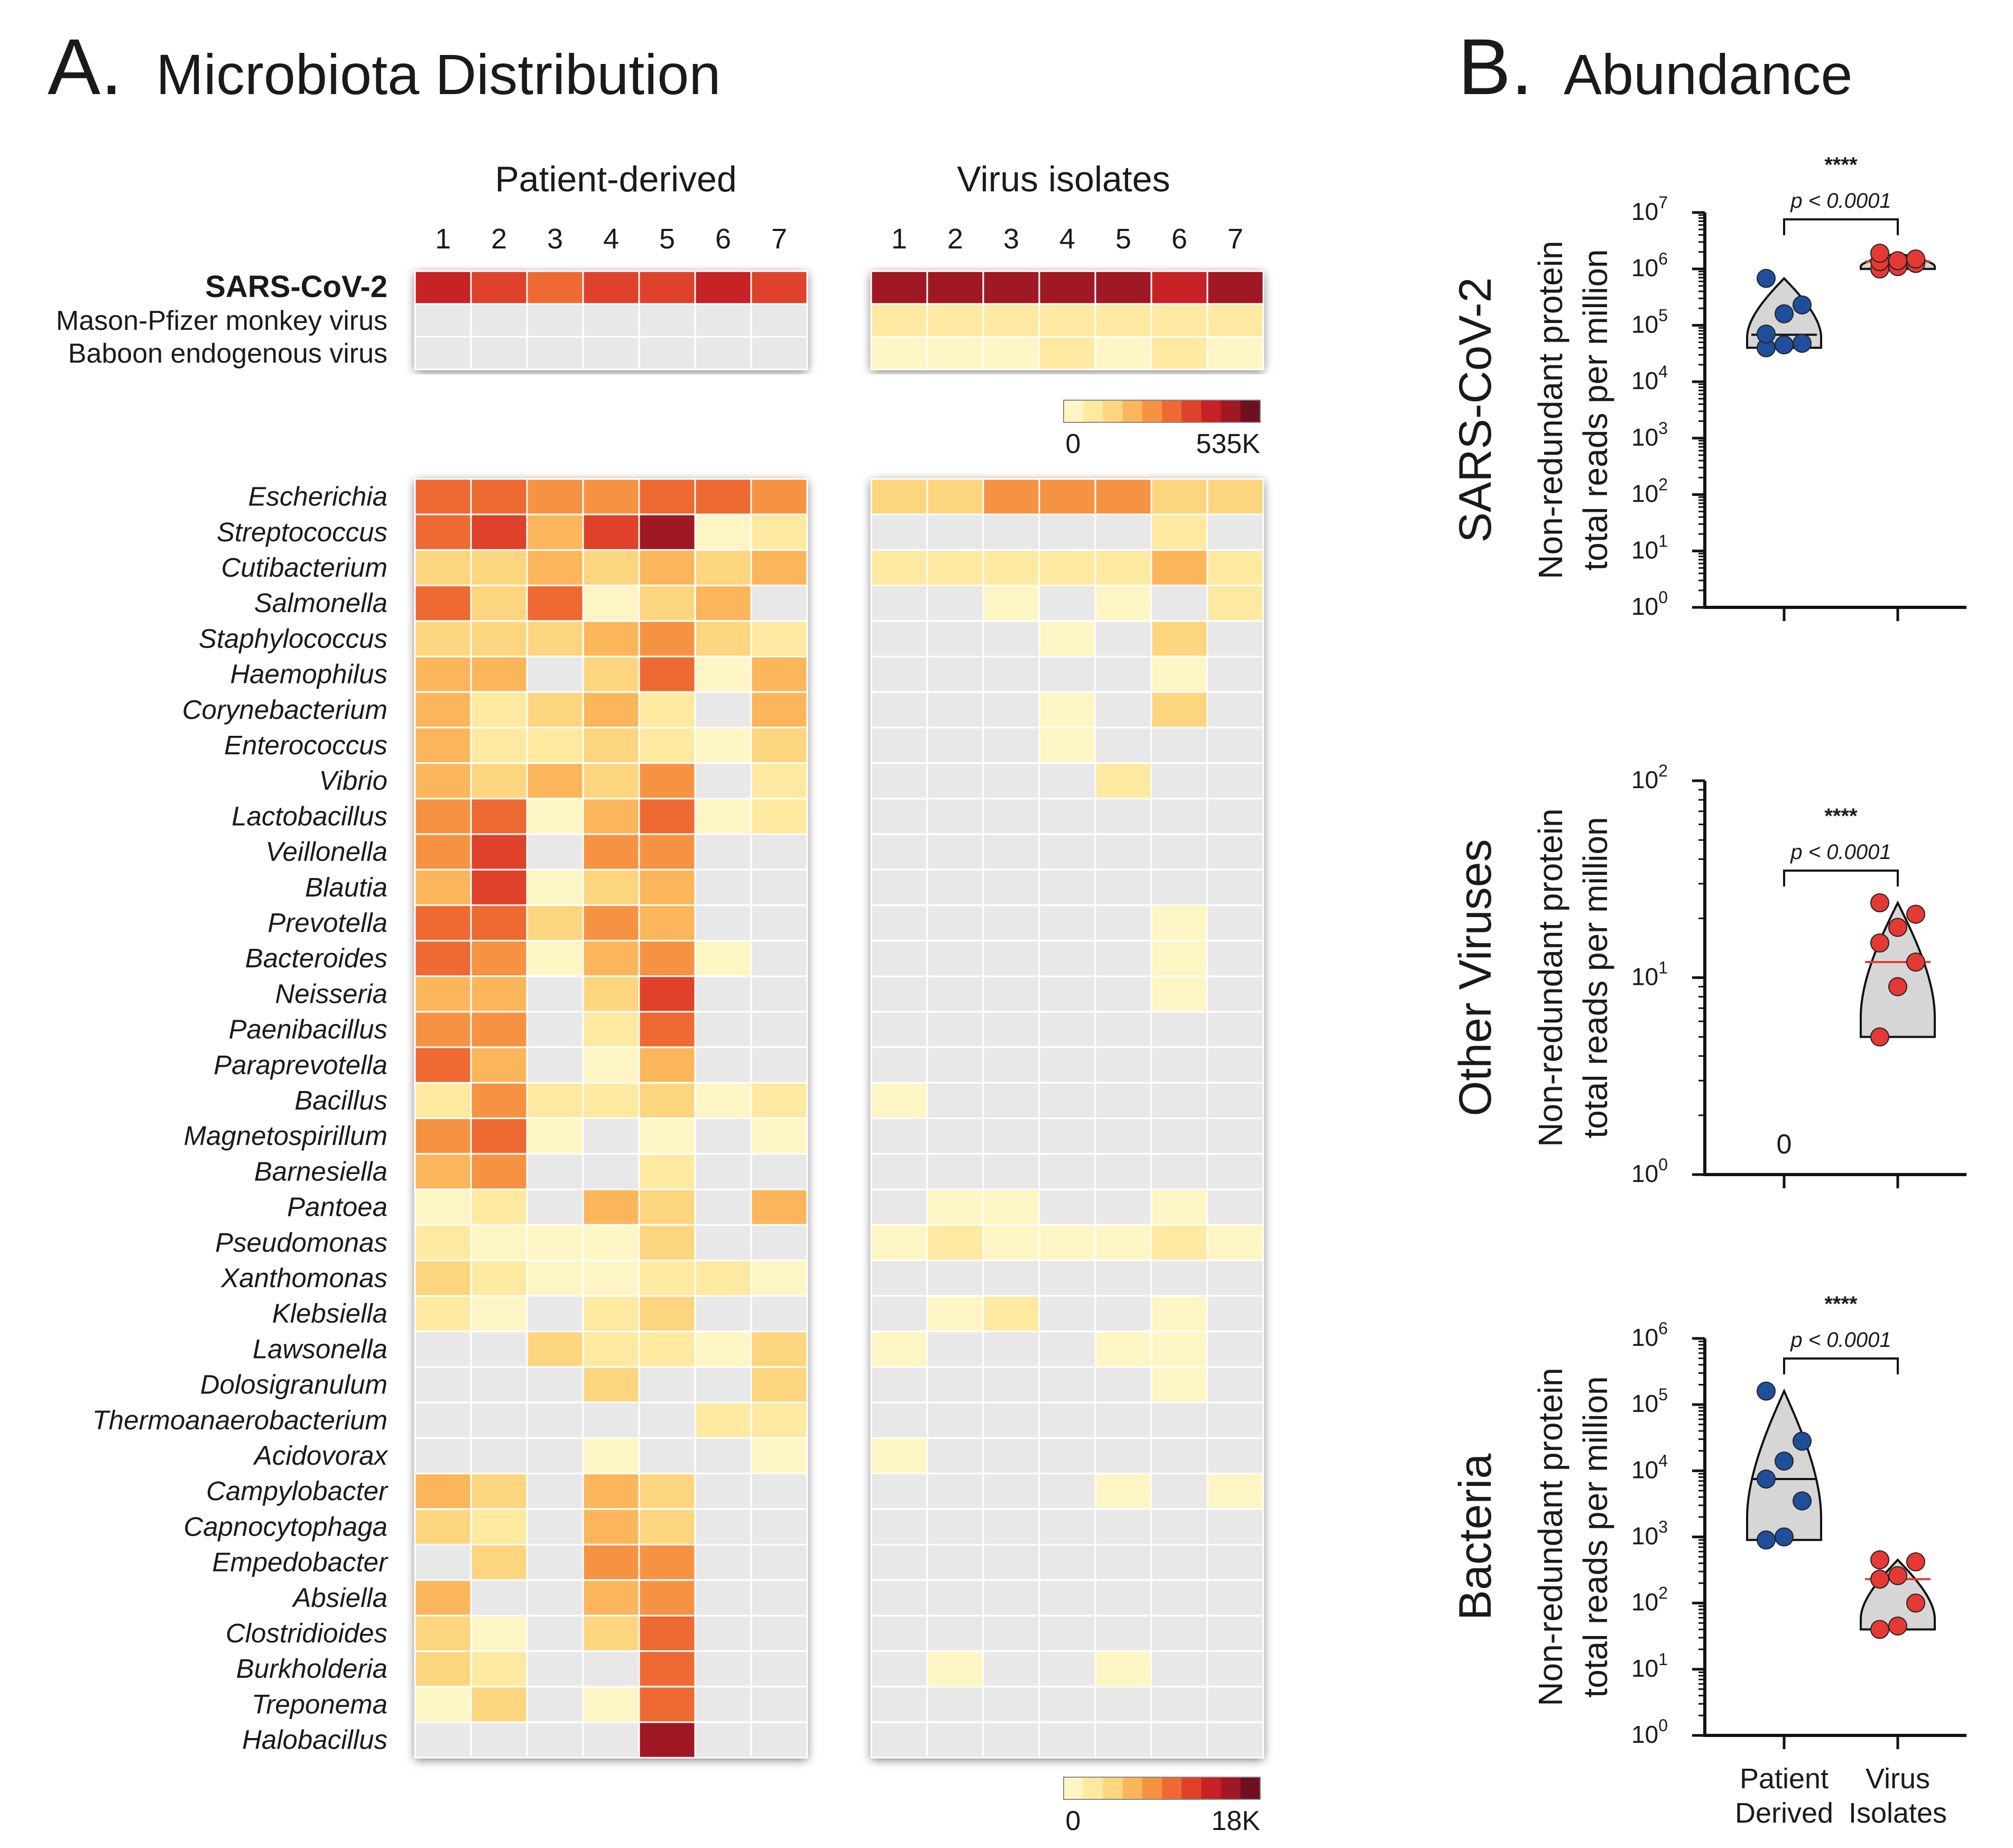  I want to click on panel-a-title: Microbiota Distribution, so click(438, 74).